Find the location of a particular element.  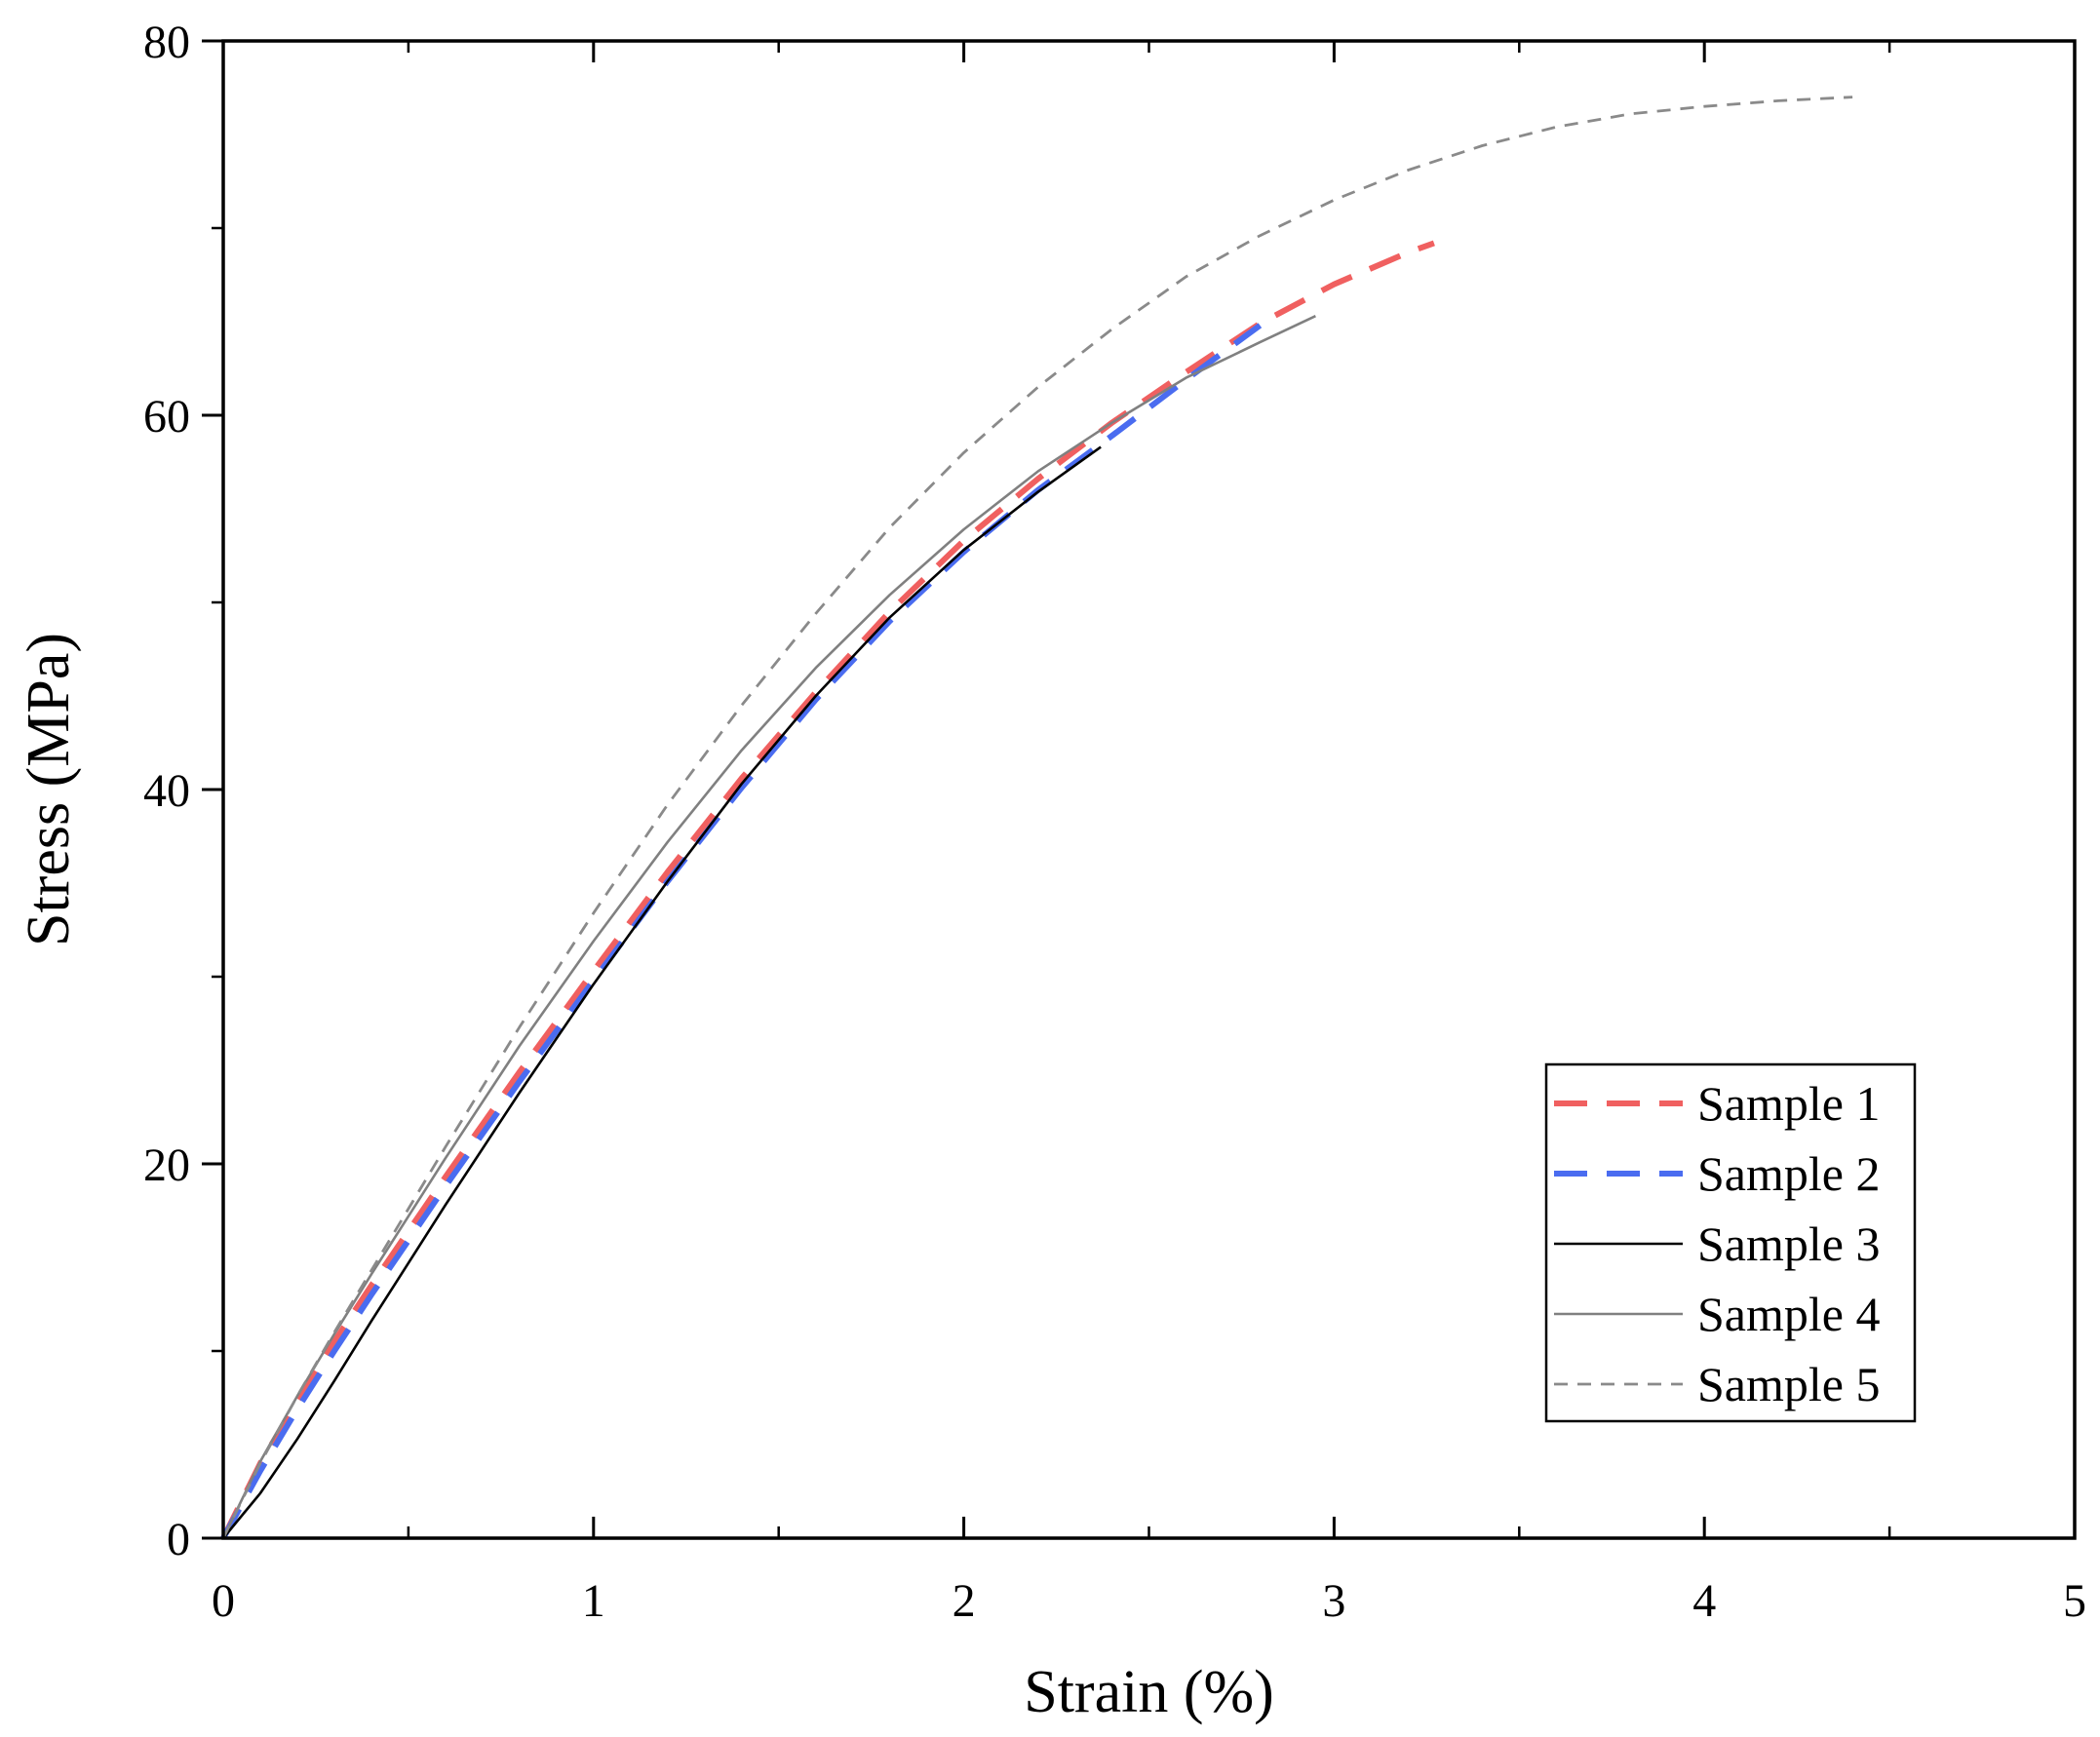

y-tick-label: 20 is located at coordinates (167, 1165).